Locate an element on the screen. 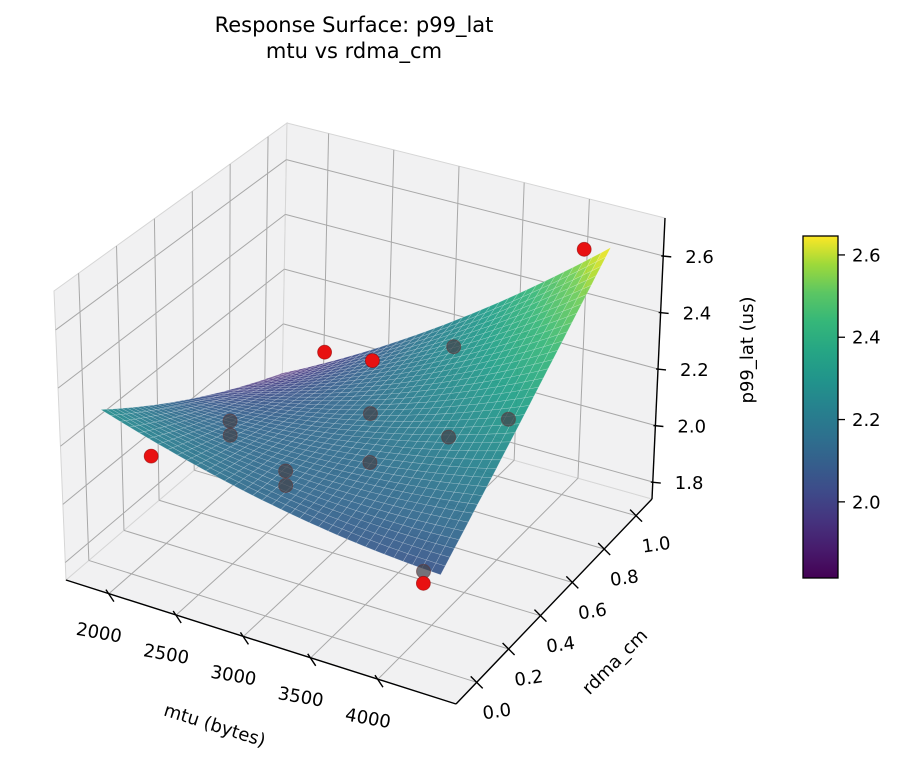 This screenshot has width=902, height=765. y-tick-label: 0.0 is located at coordinates (496, 711).